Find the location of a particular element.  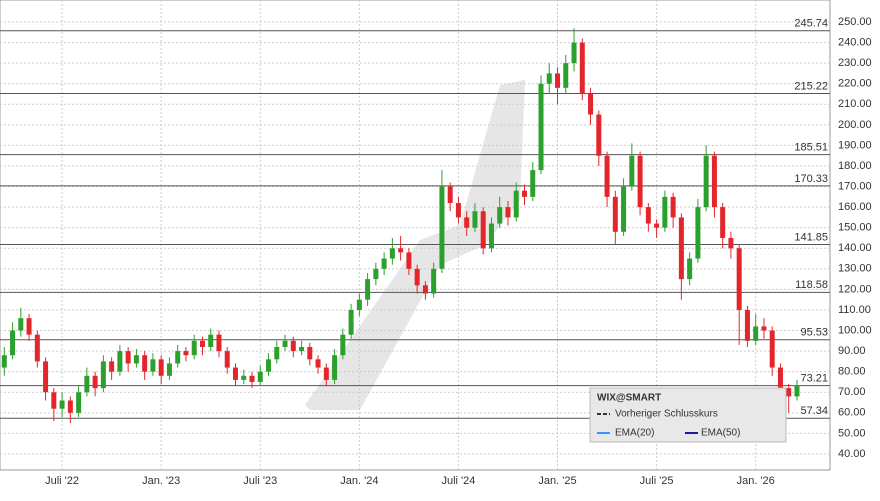

y-tick-label: 170.00 is located at coordinates (855, 186).